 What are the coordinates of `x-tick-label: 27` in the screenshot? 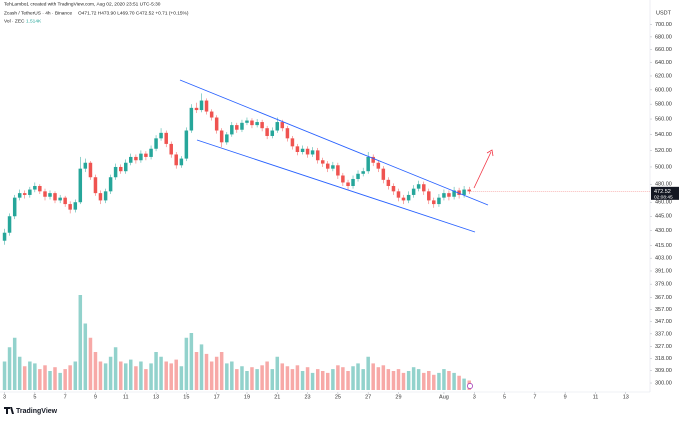 It's located at (368, 397).